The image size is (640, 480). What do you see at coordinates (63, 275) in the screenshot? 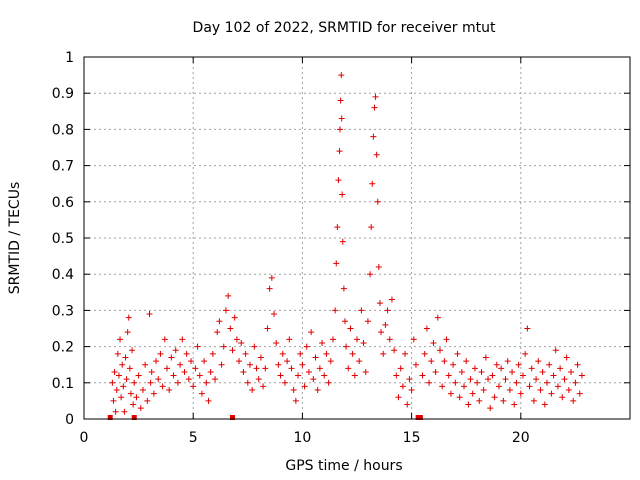
I see `y-tick-label: 0.4` at bounding box center [63, 275].